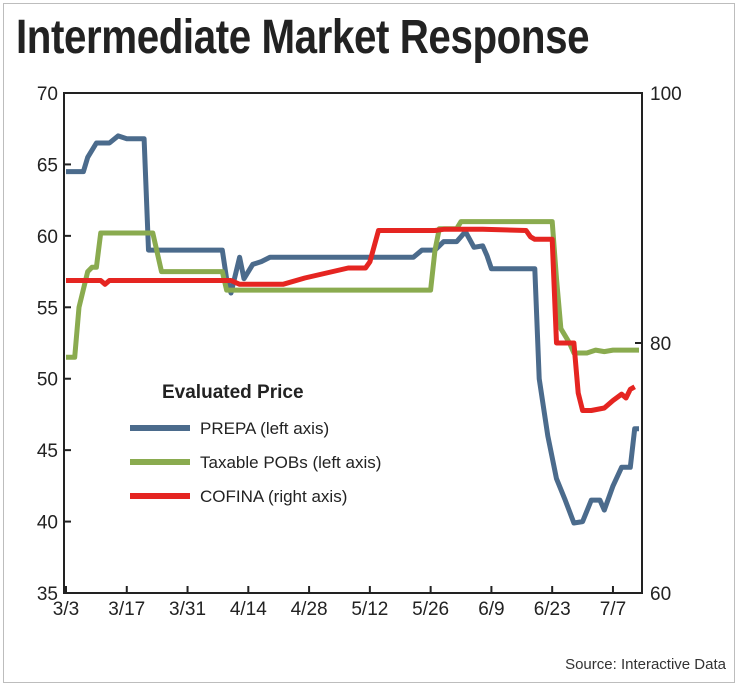 The image size is (740, 688). I want to click on legend-label: Taxable POBs (left axis), so click(290, 462).